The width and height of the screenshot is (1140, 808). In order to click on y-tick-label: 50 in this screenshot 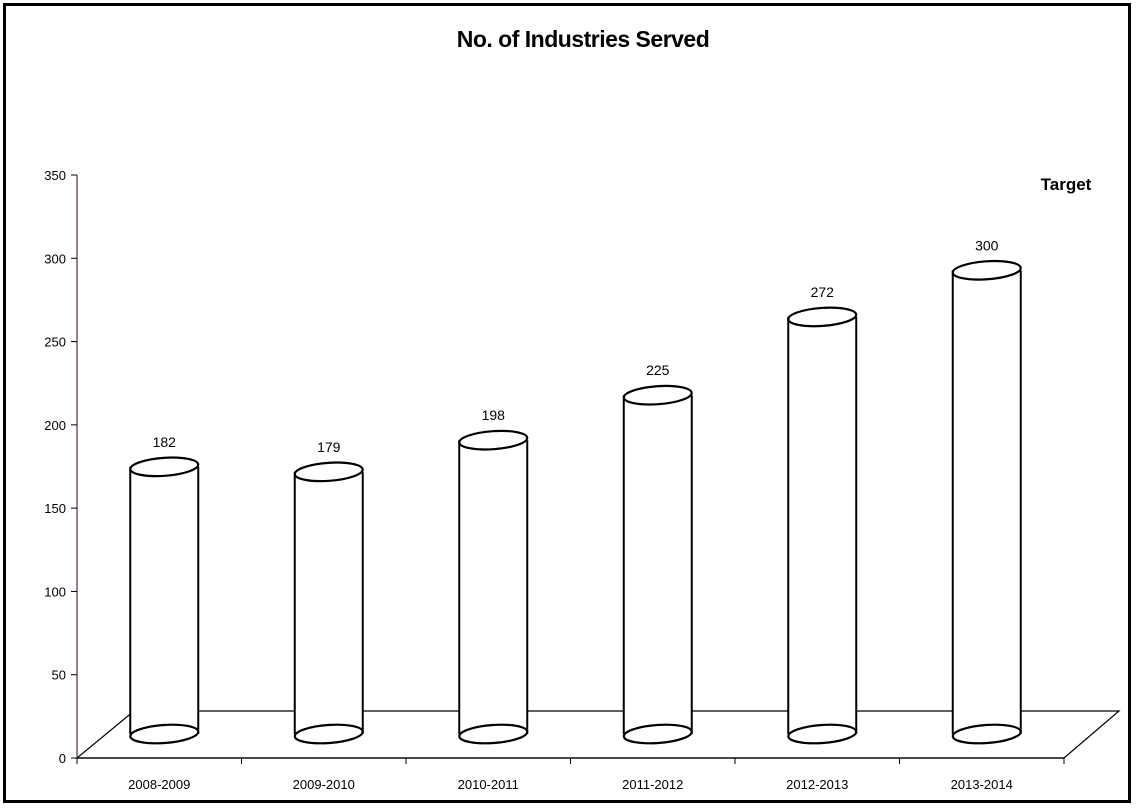, I will do `click(59, 675)`.